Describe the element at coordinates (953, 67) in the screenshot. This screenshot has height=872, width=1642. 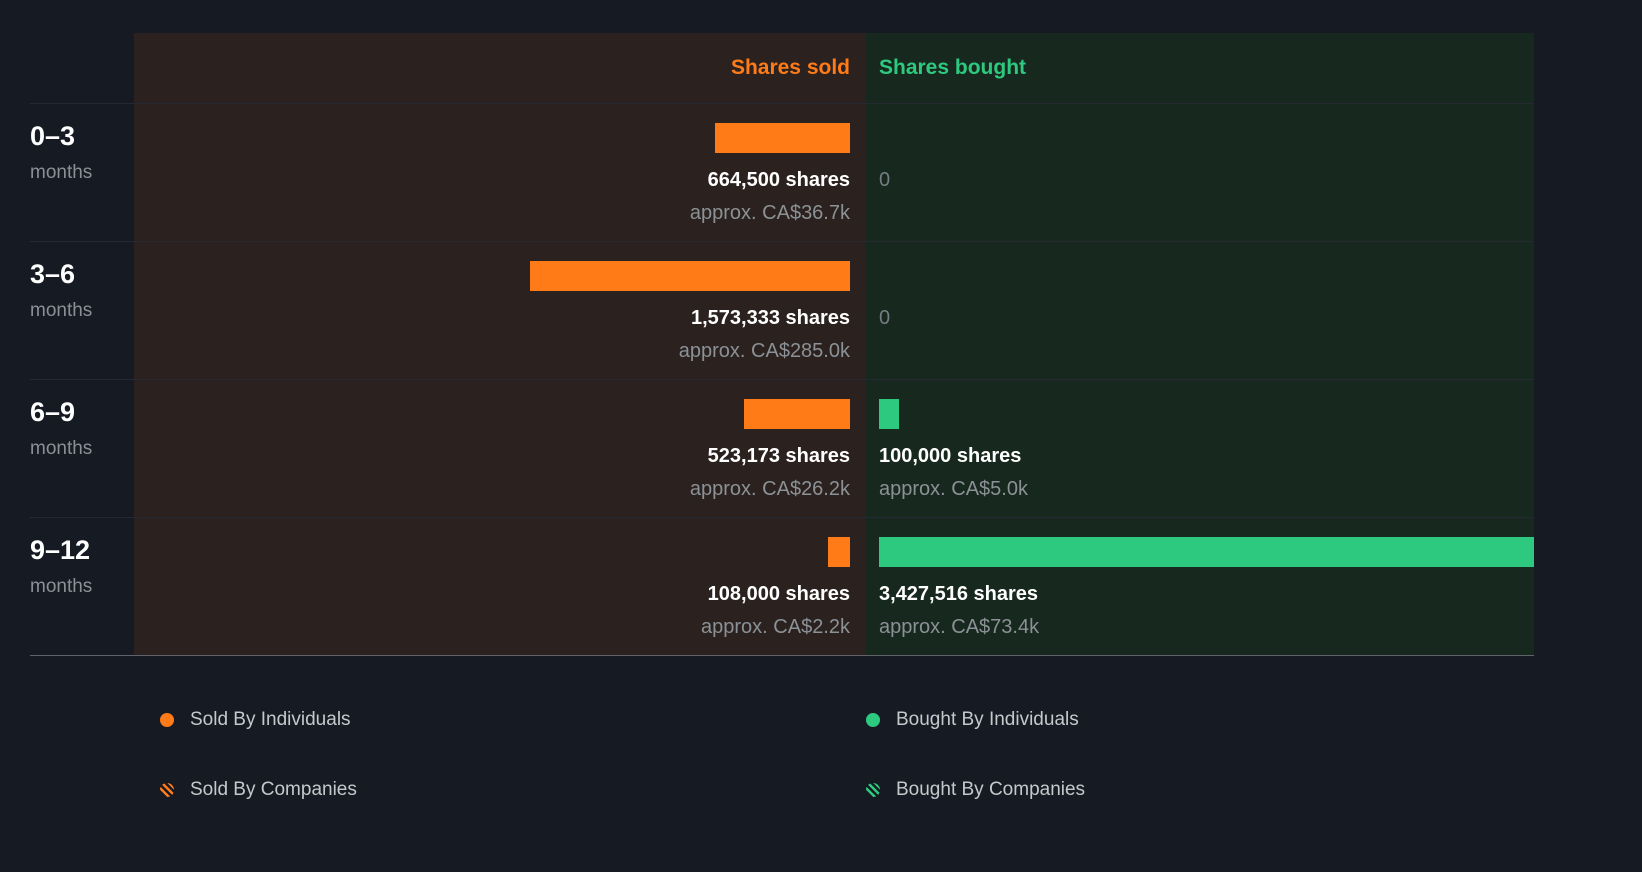
I see `shares-bought-header: Shares bought` at that location.